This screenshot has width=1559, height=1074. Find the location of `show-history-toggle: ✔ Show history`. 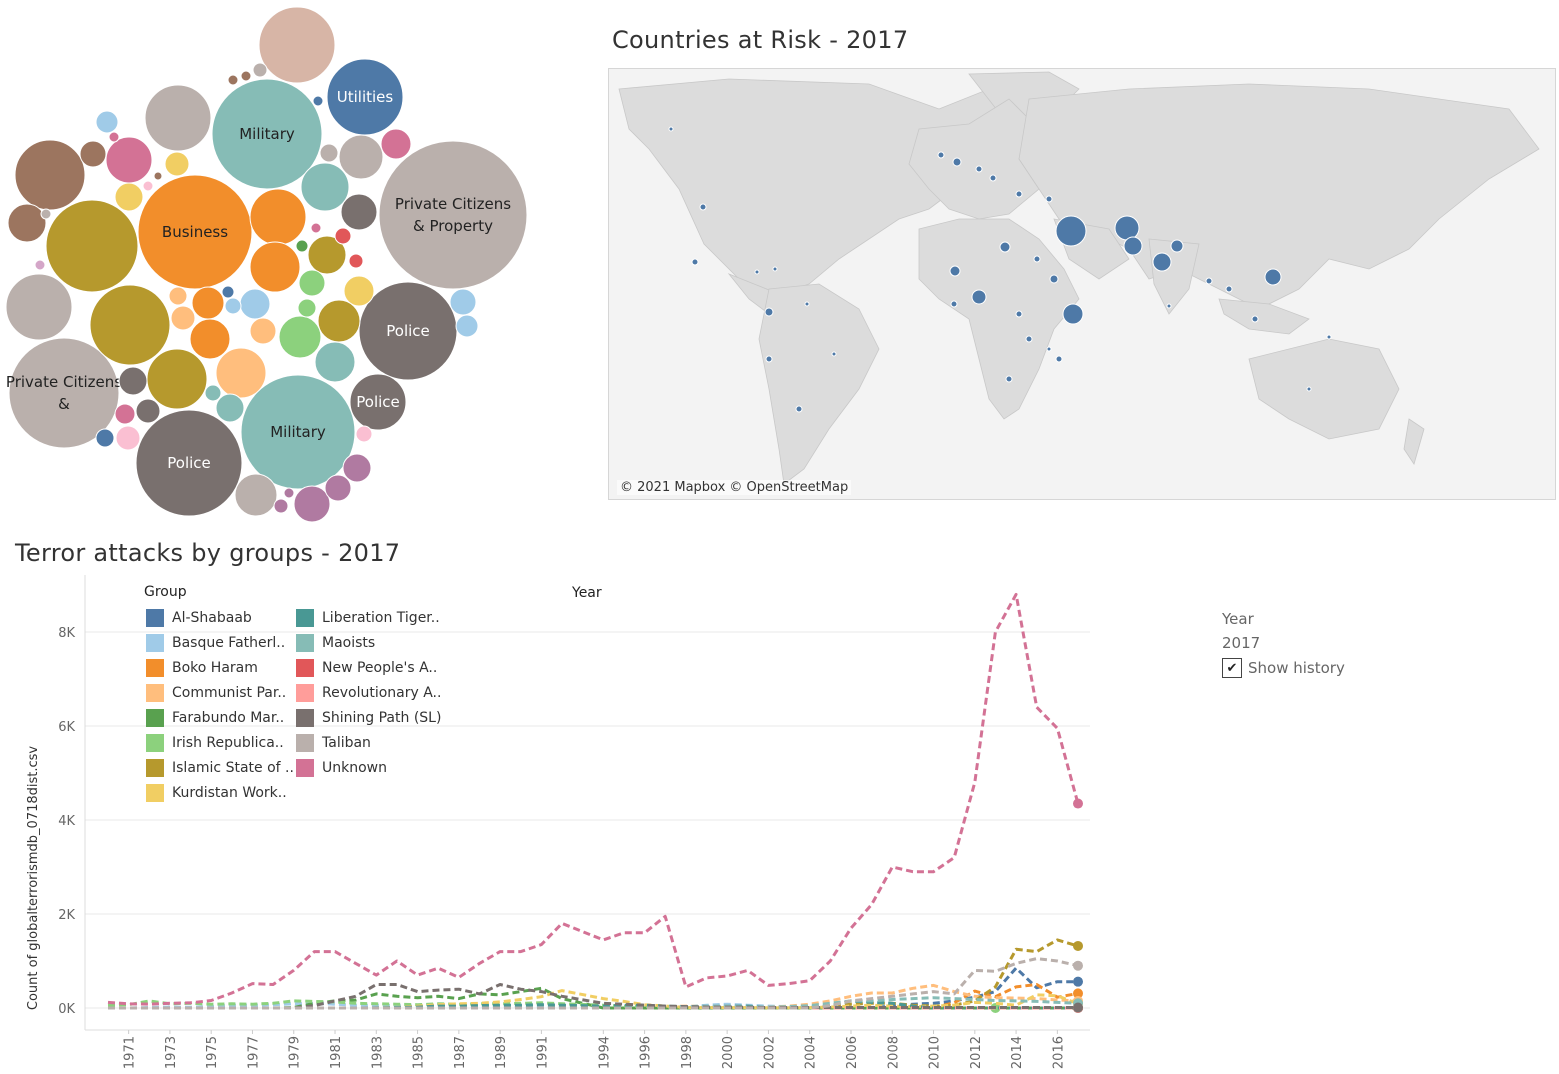

show-history-toggle: ✔ Show history is located at coordinates (1283, 668).